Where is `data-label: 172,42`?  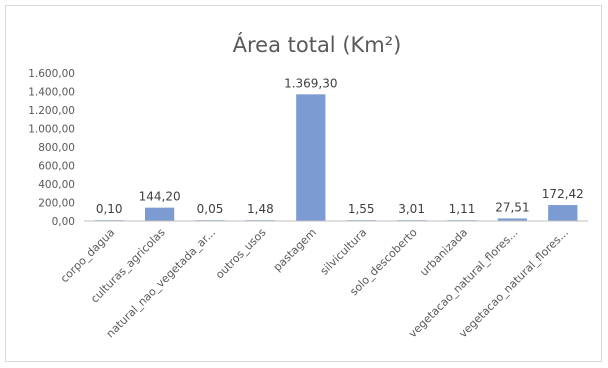 data-label: 172,42 is located at coordinates (563, 194).